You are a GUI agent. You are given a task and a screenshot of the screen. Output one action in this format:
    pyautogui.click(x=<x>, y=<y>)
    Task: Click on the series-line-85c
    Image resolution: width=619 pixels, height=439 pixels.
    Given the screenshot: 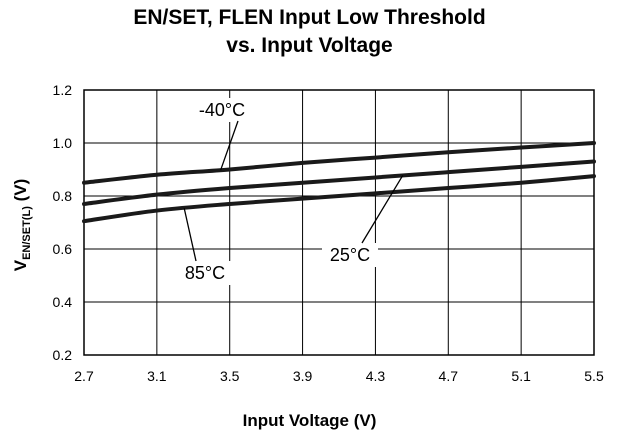 What is the action you would take?
    pyautogui.click(x=339, y=199)
    